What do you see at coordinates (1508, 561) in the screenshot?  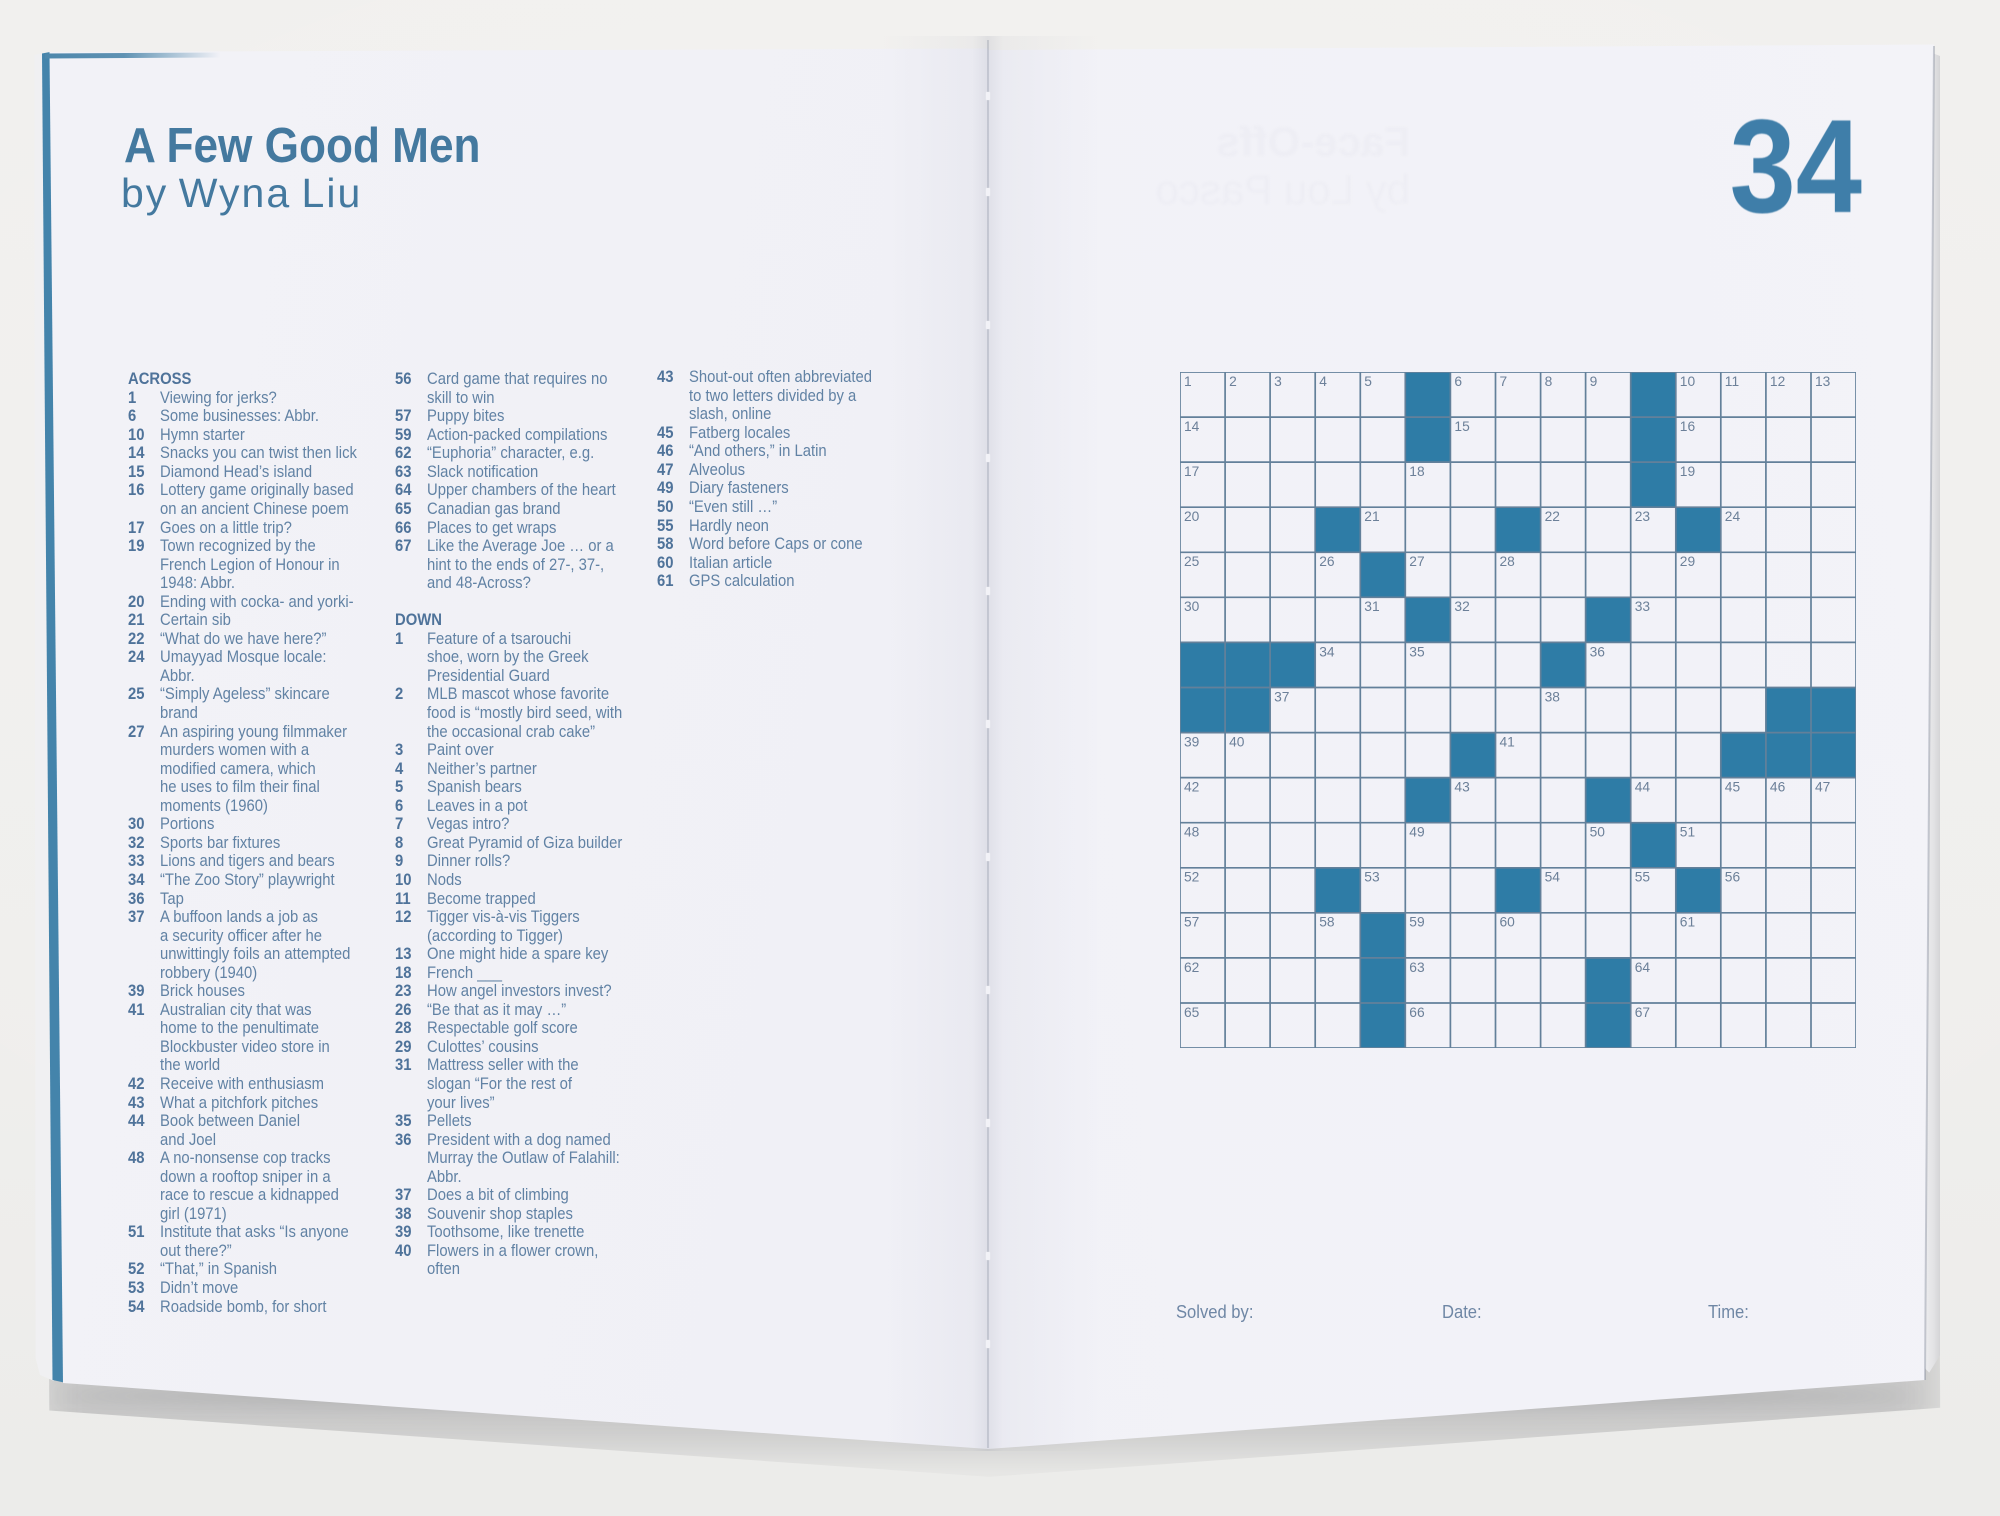 I see `svg-text: 28` at bounding box center [1508, 561].